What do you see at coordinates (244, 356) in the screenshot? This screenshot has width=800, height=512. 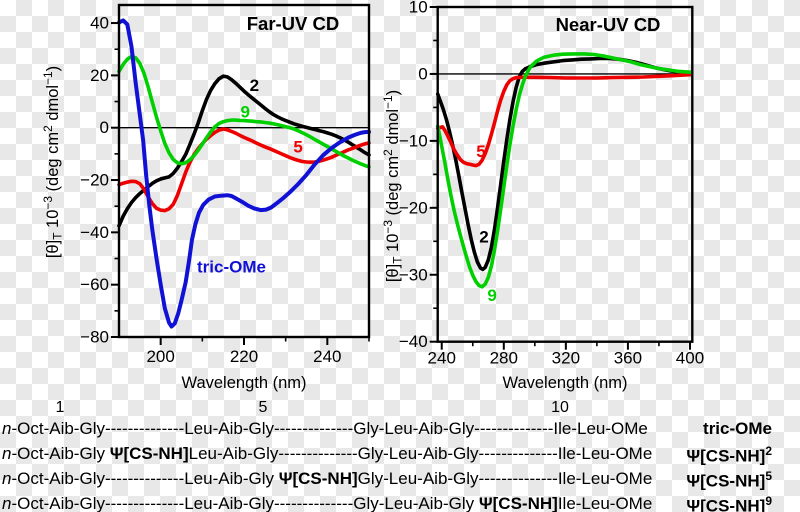 I see `x-tick-label: 220` at bounding box center [244, 356].